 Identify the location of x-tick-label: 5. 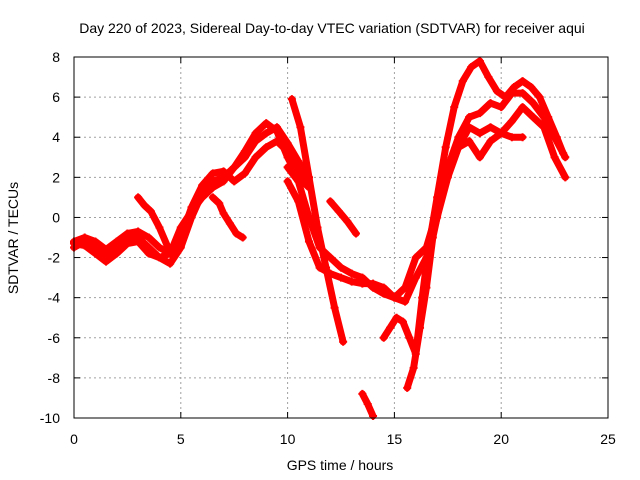
(181, 439).